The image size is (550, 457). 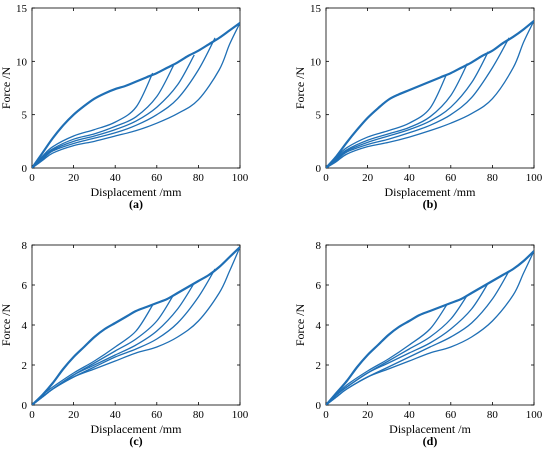 What do you see at coordinates (430, 204) in the screenshot?
I see `panel-label: (b)` at bounding box center [430, 204].